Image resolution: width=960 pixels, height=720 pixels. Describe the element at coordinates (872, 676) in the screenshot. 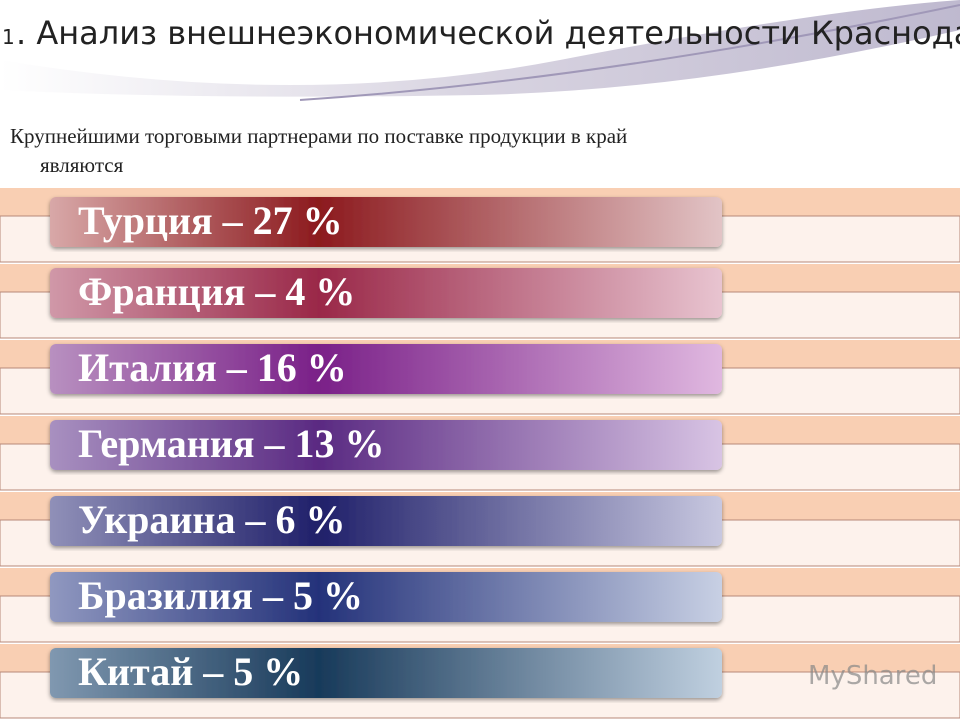

I see `watermark: MyShared` at that location.